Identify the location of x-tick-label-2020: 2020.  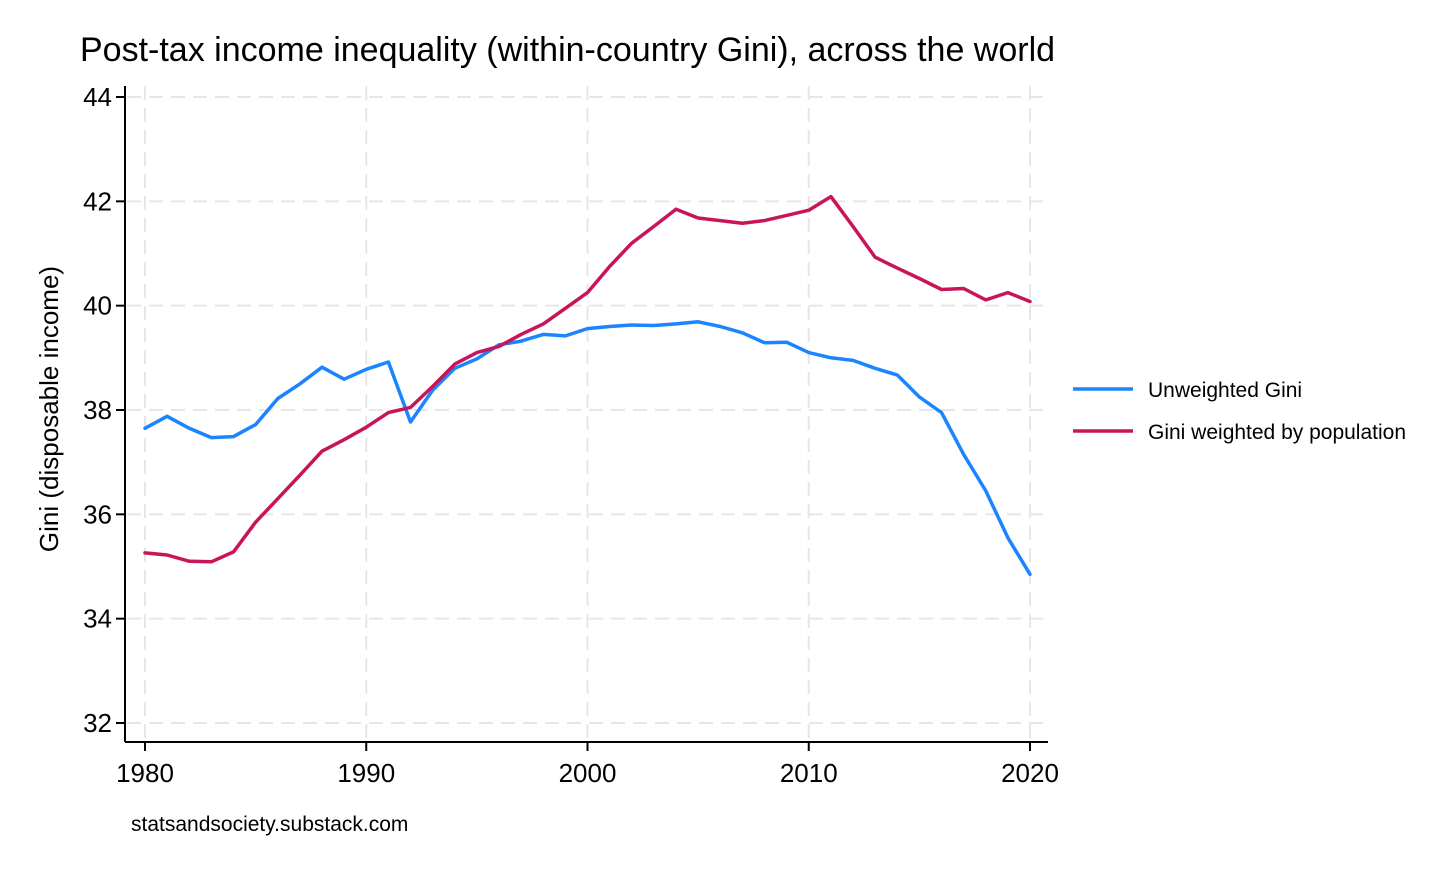
(1030, 773).